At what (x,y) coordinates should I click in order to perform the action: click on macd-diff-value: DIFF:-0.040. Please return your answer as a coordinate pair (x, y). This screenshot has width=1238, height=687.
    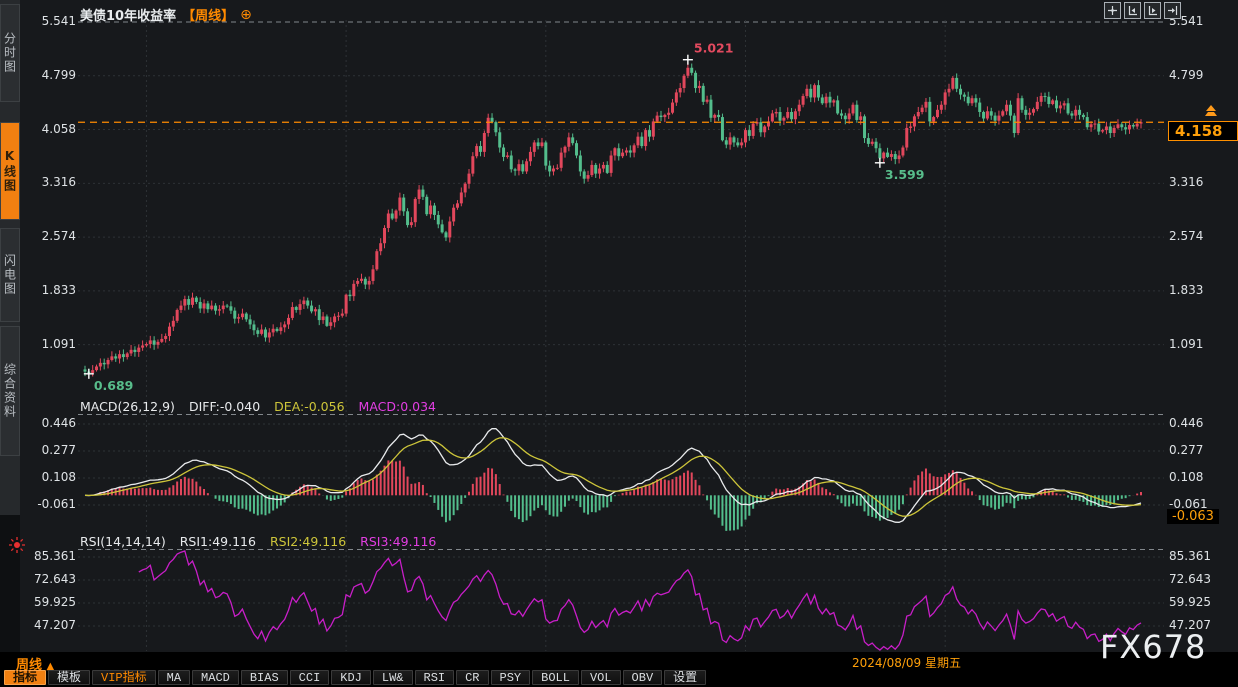
    Looking at the image, I should click on (224, 406).